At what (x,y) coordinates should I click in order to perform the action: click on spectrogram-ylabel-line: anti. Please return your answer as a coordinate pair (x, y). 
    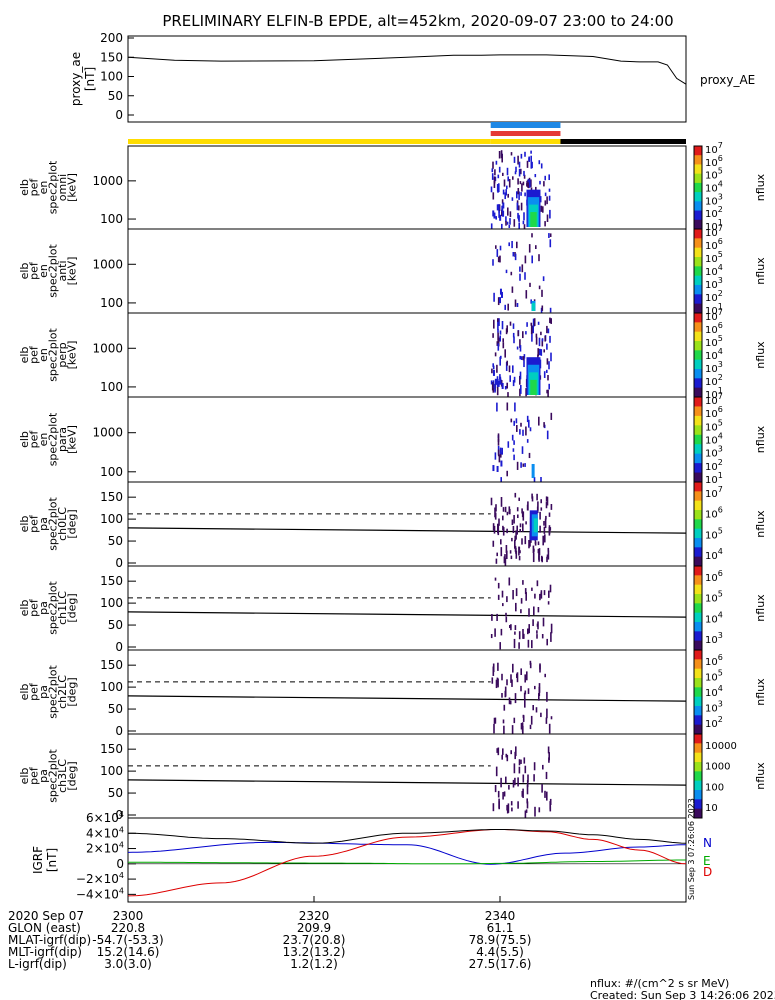
    Looking at the image, I should click on (62, 270).